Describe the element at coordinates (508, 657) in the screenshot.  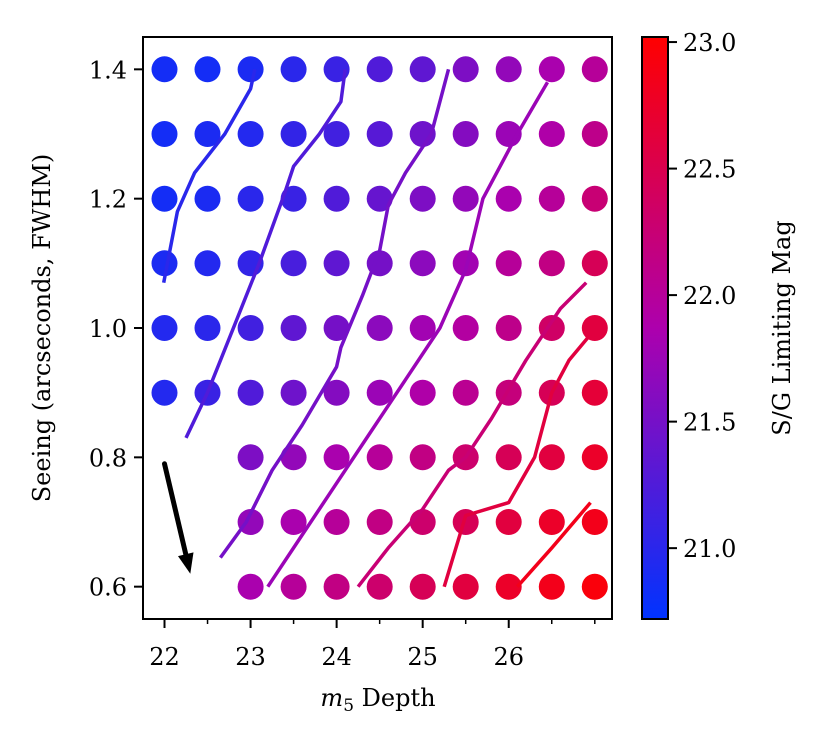
I see `x-tick-label: 26` at that location.